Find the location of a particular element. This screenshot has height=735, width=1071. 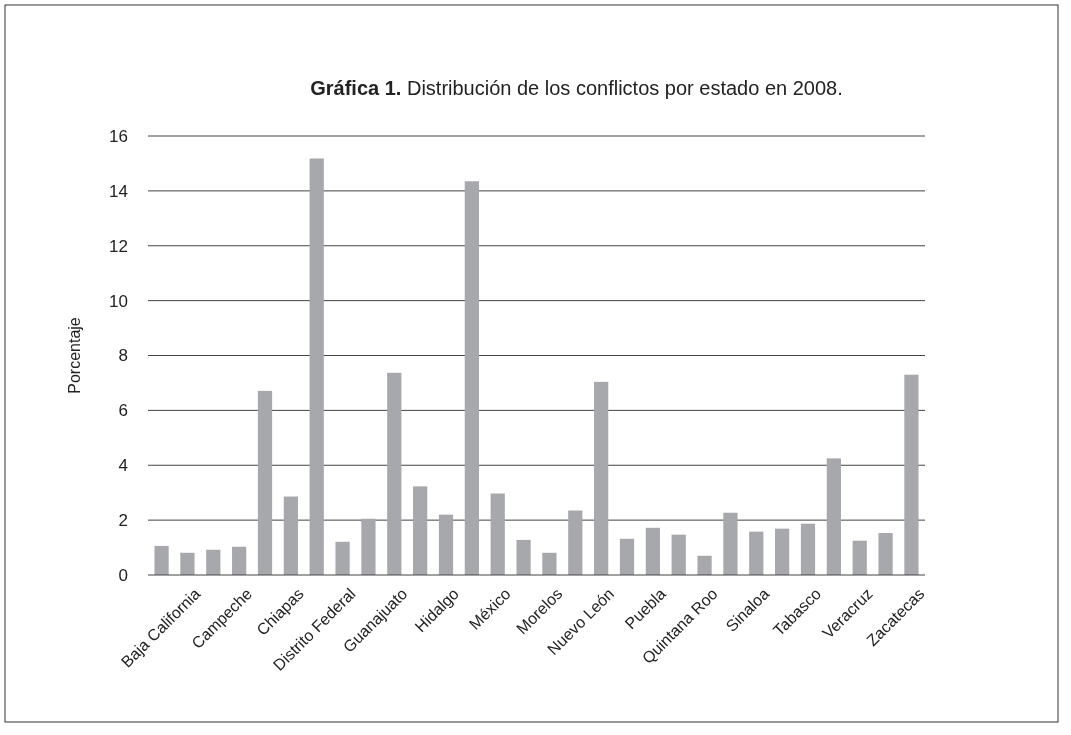

y-tick-label: 2 is located at coordinates (123, 521).